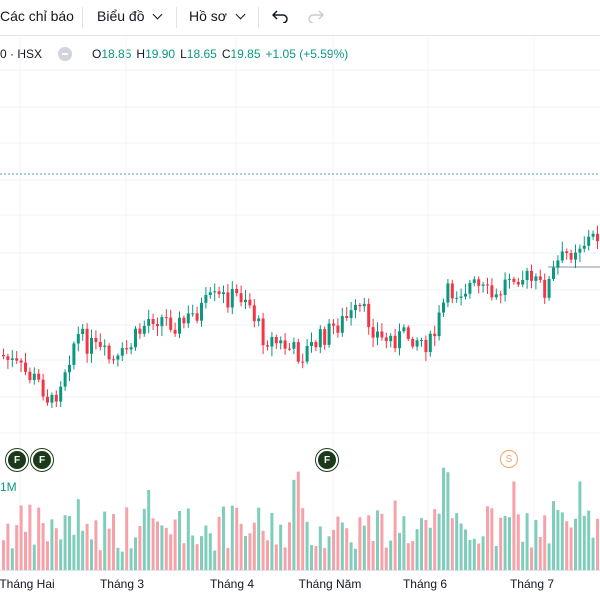  I want to click on redo-button, so click(316, 16).